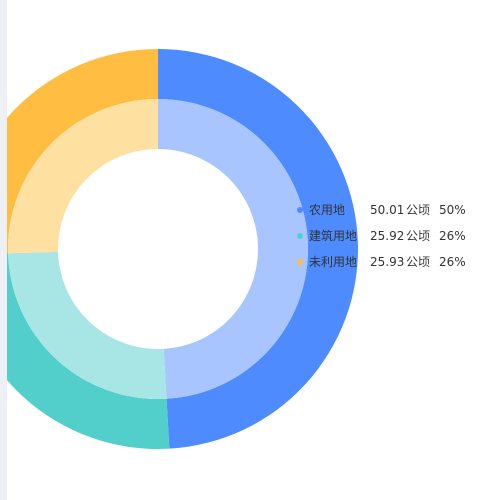  What do you see at coordinates (387, 236) in the screenshot?
I see `legend-value: 25.92` at bounding box center [387, 236].